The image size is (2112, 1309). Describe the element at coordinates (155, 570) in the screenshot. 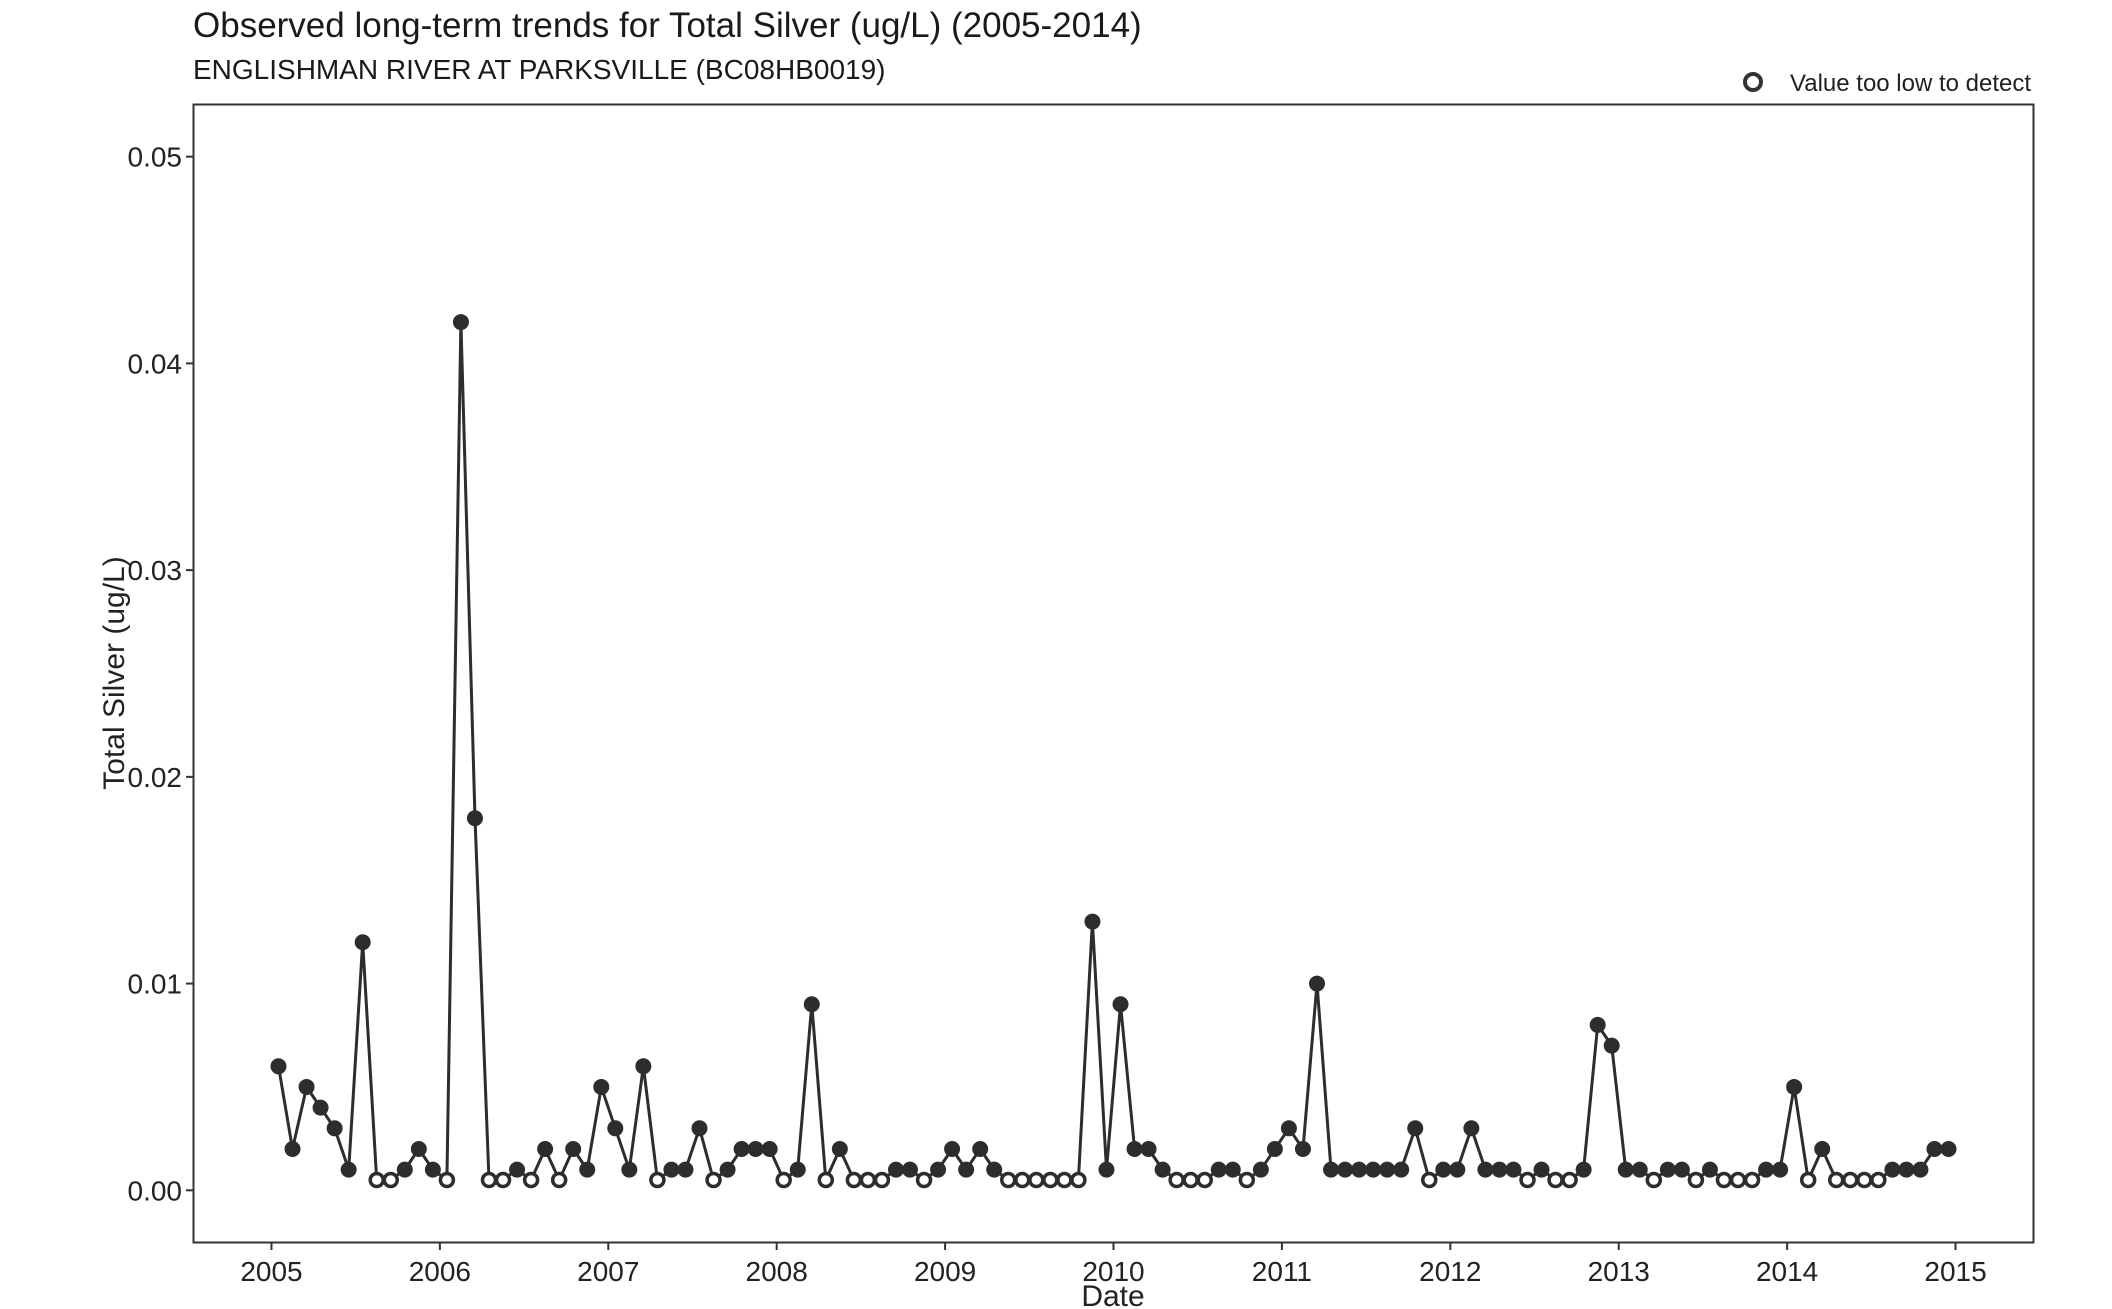

I see `y-tick-label: 0.03` at that location.